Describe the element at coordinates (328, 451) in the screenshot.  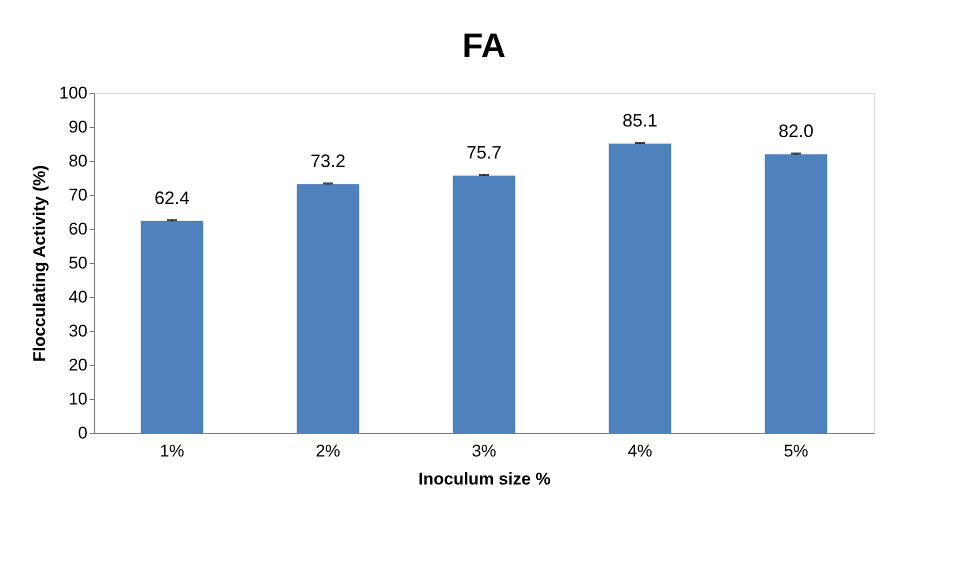
I see `x-tick-label: 2%` at that location.